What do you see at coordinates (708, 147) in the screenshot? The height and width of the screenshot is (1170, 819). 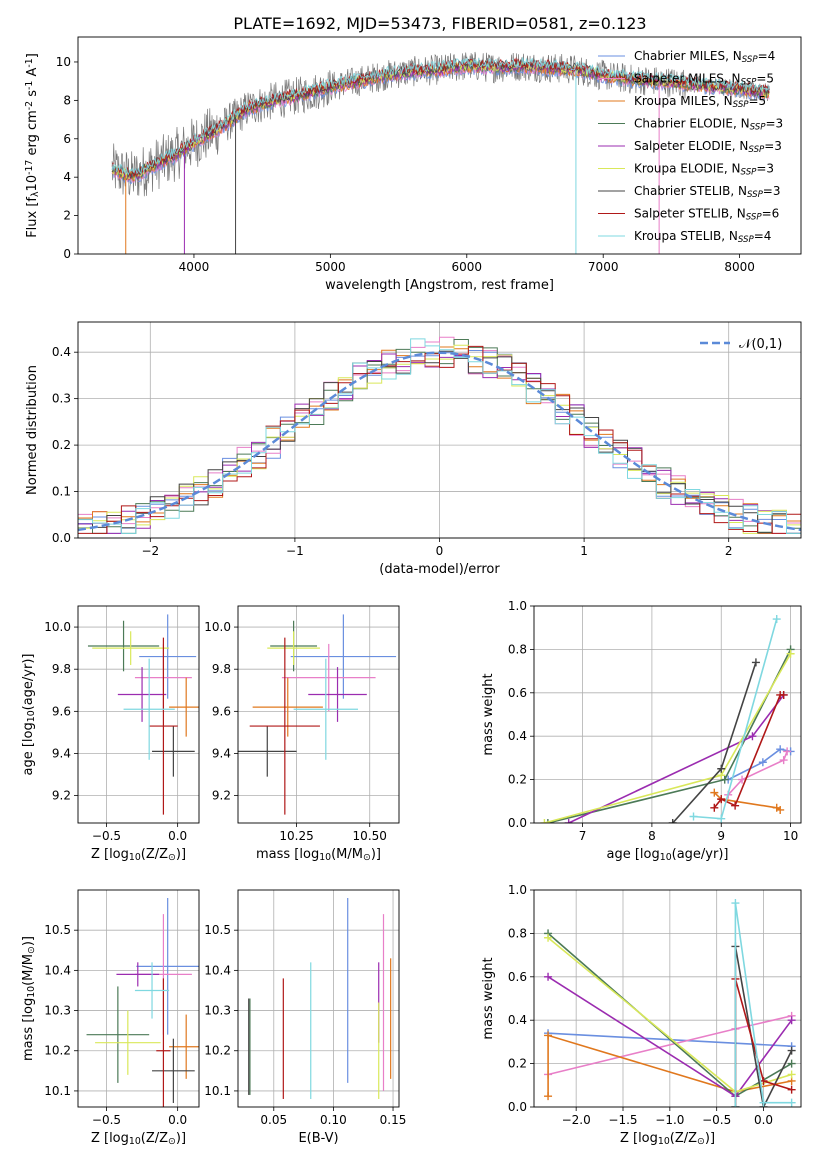 I see `legend-label: Salpeter ELODIE, NSSP=3` at bounding box center [708, 147].